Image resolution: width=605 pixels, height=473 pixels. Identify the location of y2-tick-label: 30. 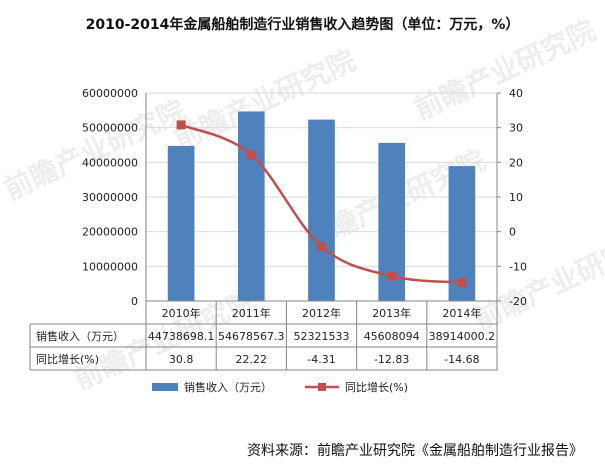
(516, 128).